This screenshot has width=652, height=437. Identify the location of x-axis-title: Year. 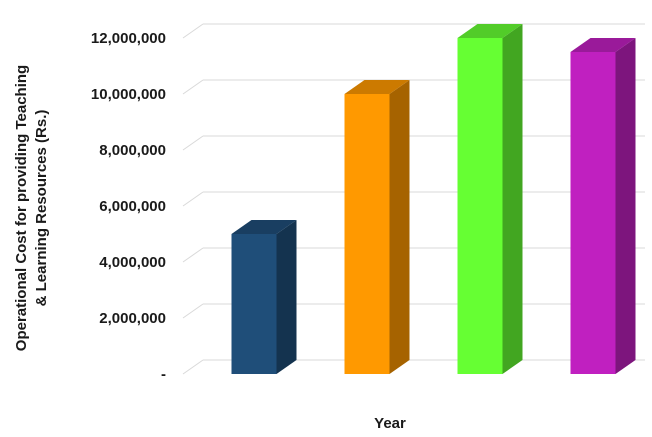
(390, 423).